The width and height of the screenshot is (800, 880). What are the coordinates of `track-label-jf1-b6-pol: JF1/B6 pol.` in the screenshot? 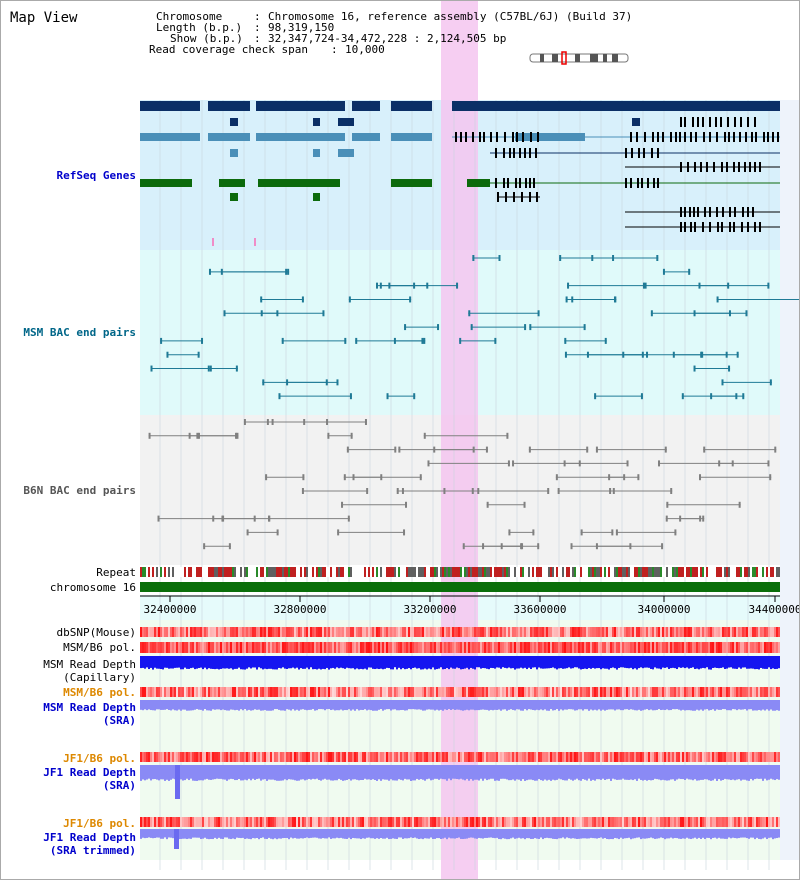 It's located at (99, 758).